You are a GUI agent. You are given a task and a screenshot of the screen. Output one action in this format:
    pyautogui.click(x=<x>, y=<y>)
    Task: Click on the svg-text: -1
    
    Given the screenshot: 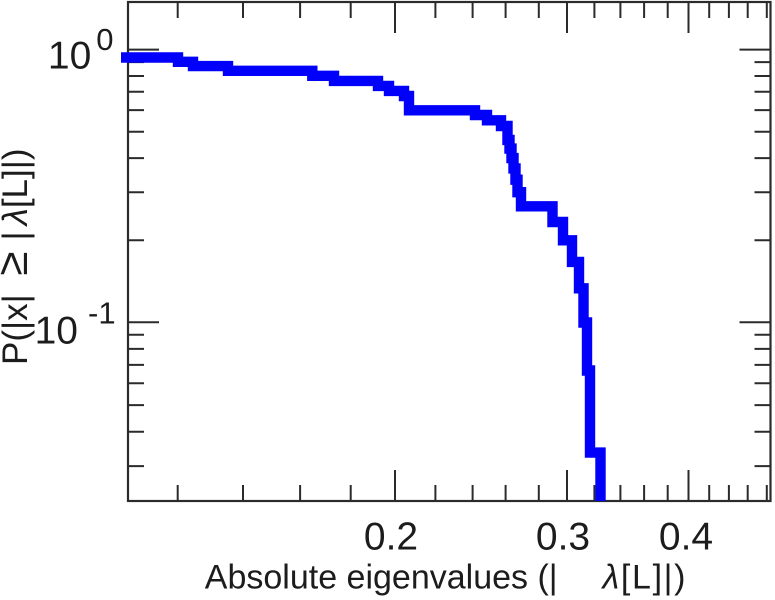 What is the action you would take?
    pyautogui.click(x=102, y=313)
    